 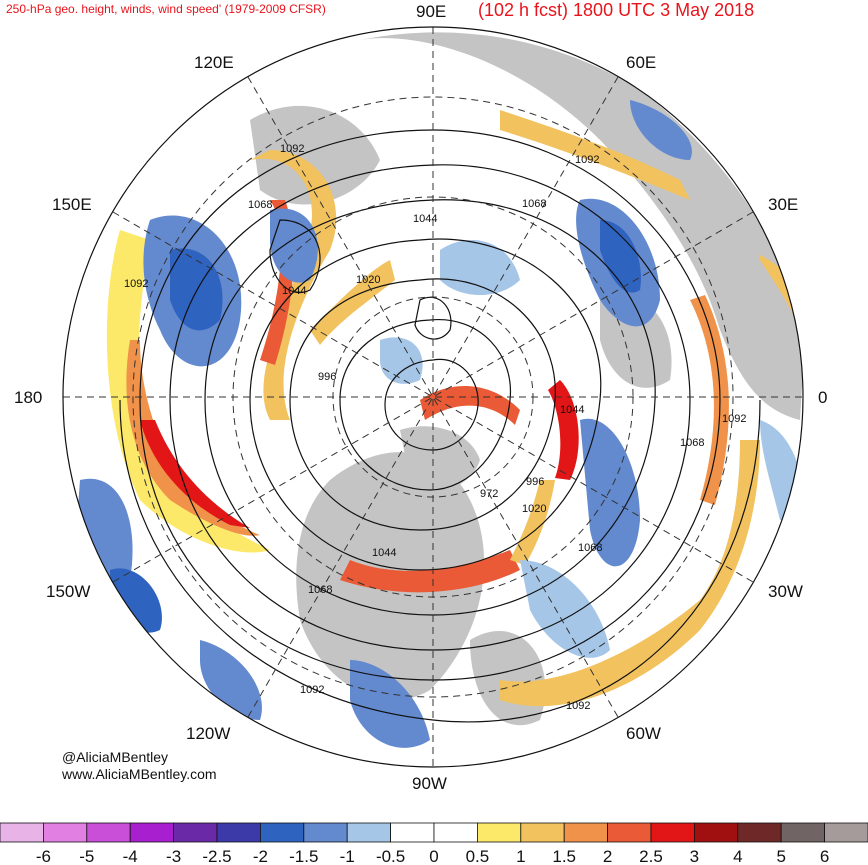 I want to click on lon-label-90w: 90W, so click(x=429, y=783).